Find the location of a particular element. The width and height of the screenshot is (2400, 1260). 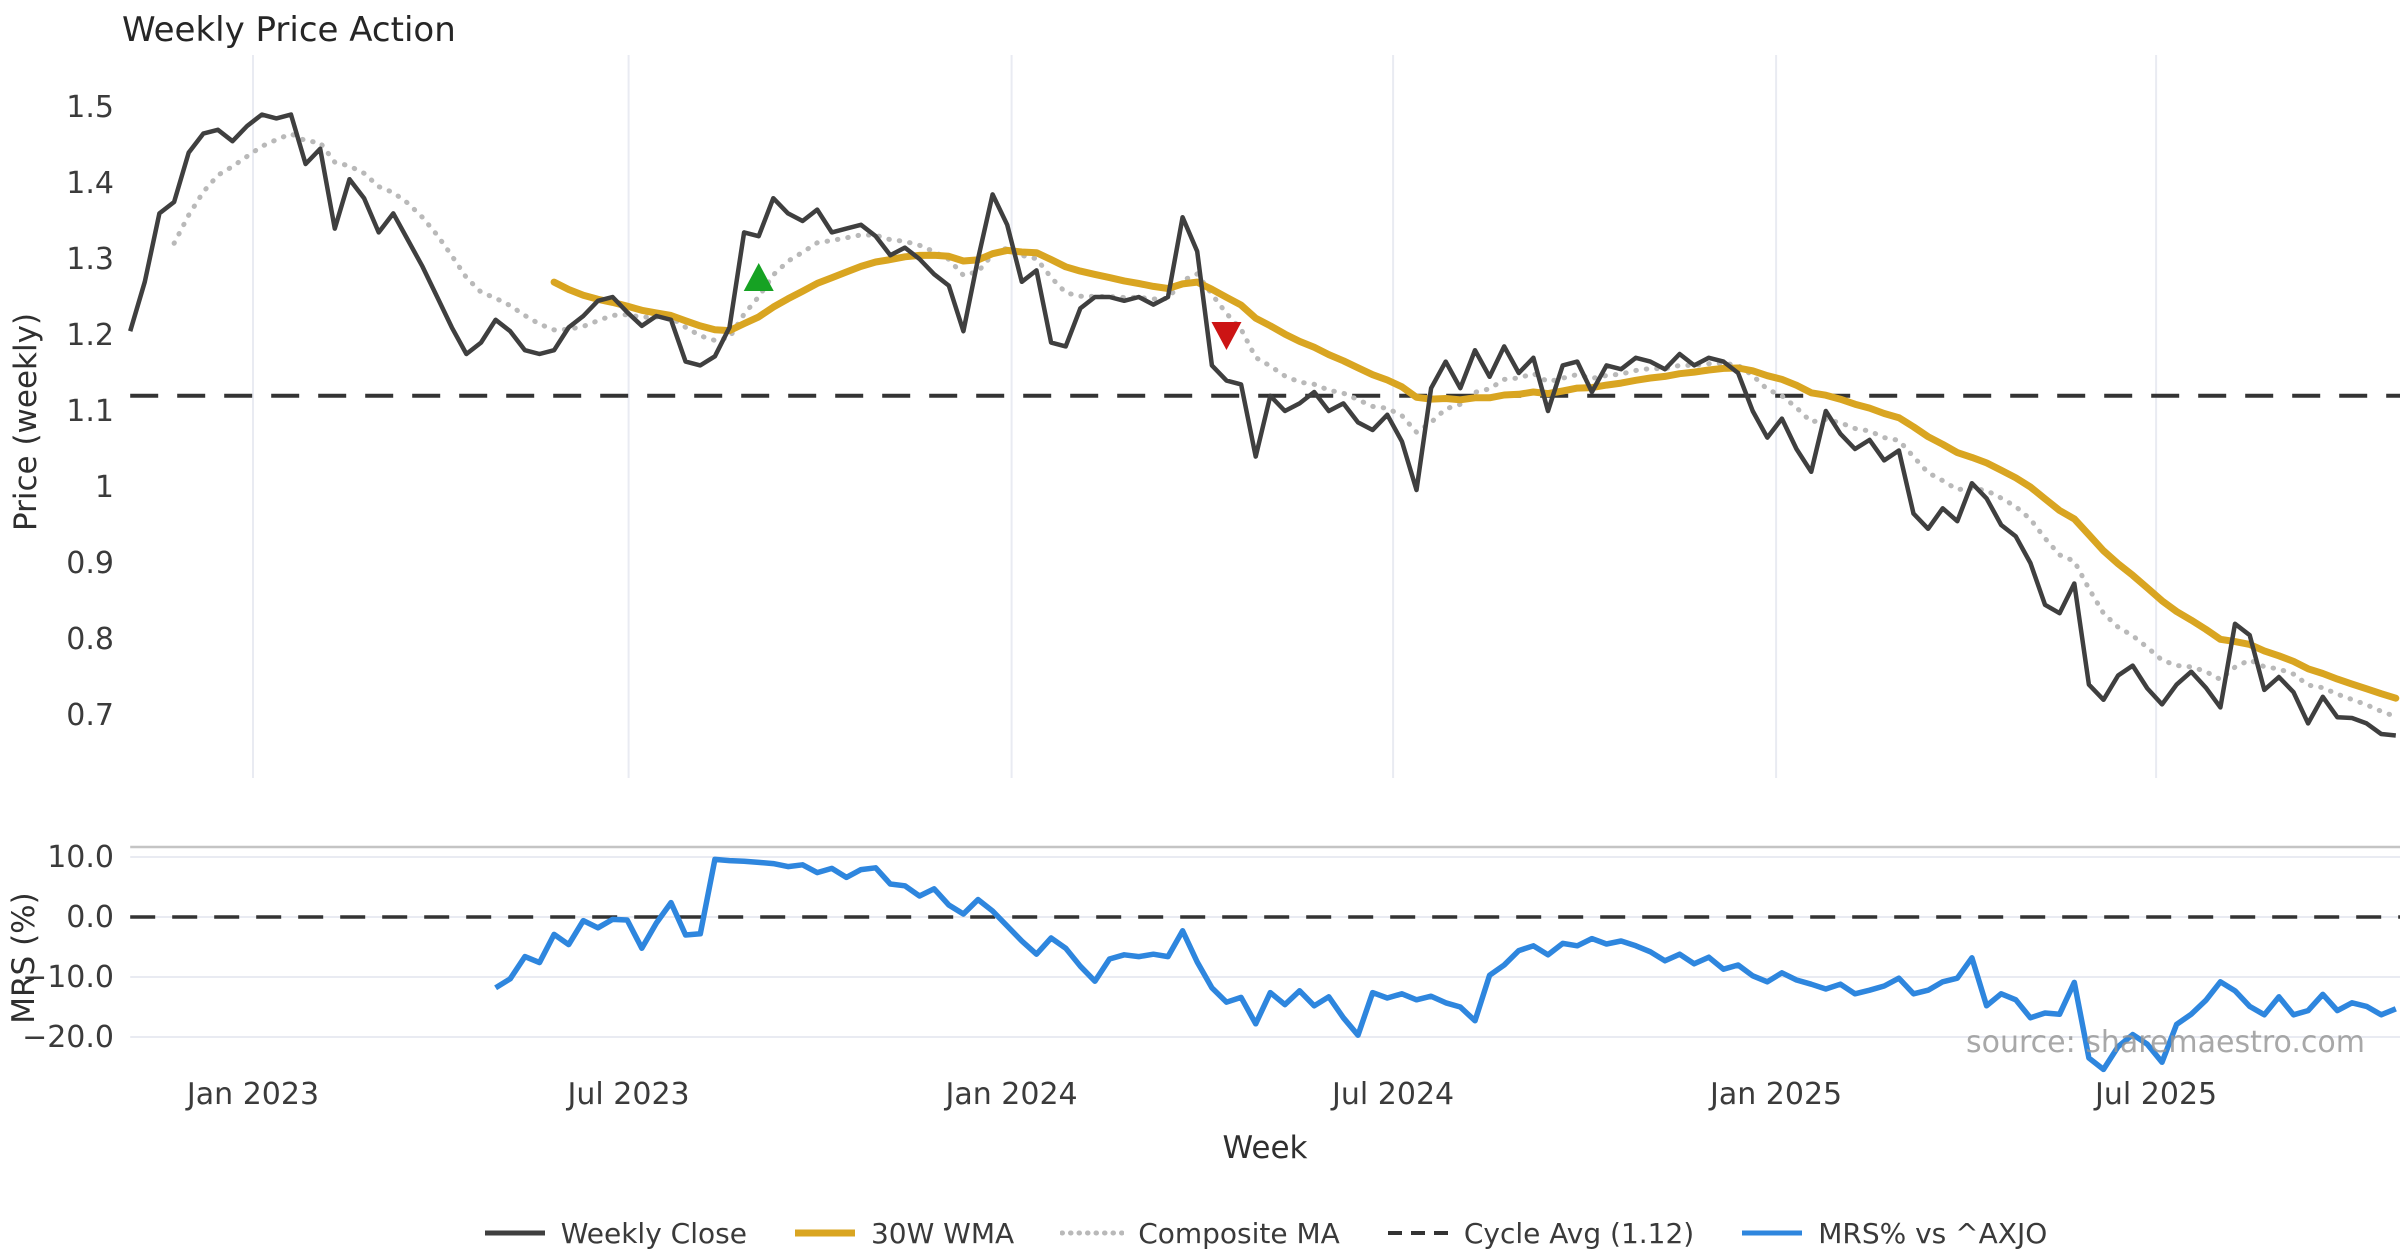

legend-label: Weekly Close is located at coordinates (653, 1233).